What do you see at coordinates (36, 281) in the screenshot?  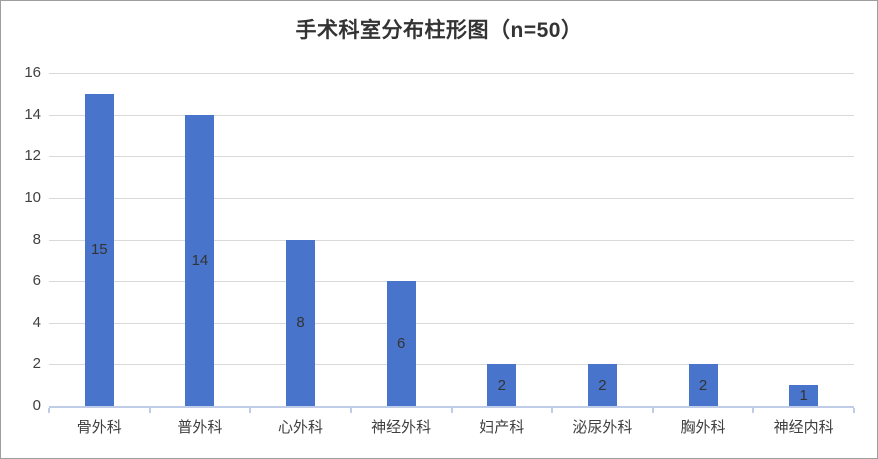 I see `y-axis-tick-label: 6` at bounding box center [36, 281].